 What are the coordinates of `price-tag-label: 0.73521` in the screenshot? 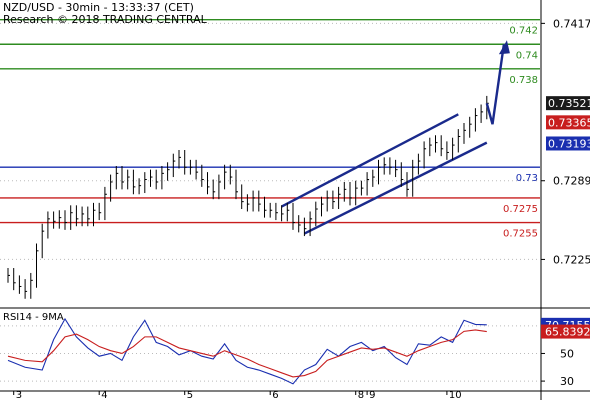 It's located at (569, 103).